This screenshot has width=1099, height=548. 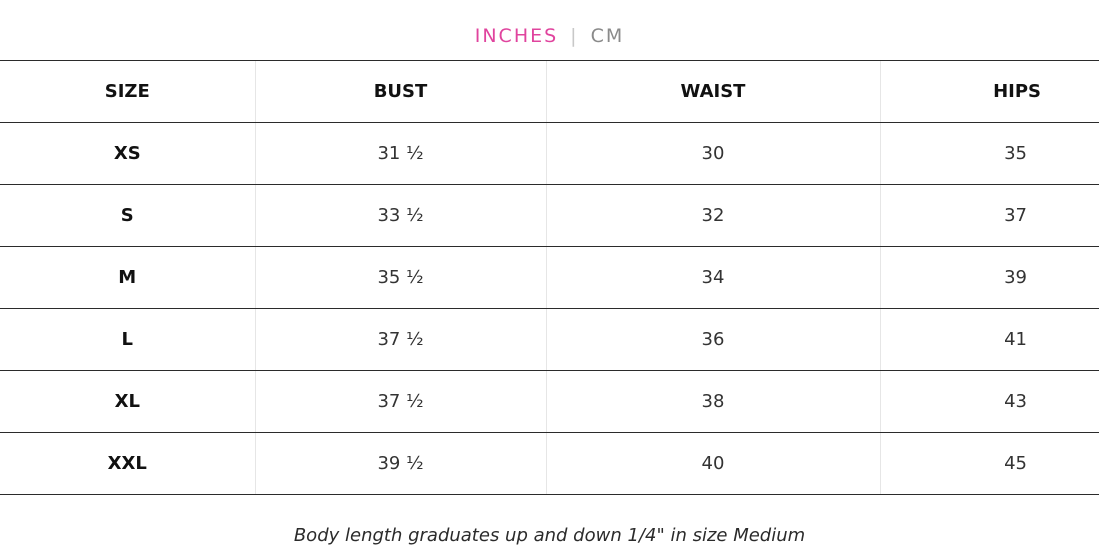 I want to click on size-cell: S, so click(x=127, y=215).